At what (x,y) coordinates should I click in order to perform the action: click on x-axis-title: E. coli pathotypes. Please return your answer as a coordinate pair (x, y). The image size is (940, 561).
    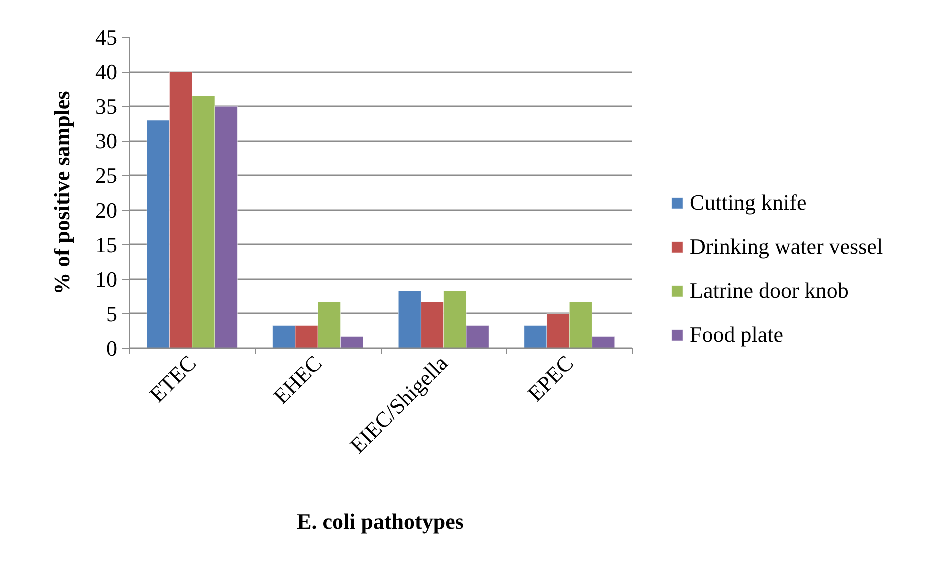
    Looking at the image, I should click on (380, 522).